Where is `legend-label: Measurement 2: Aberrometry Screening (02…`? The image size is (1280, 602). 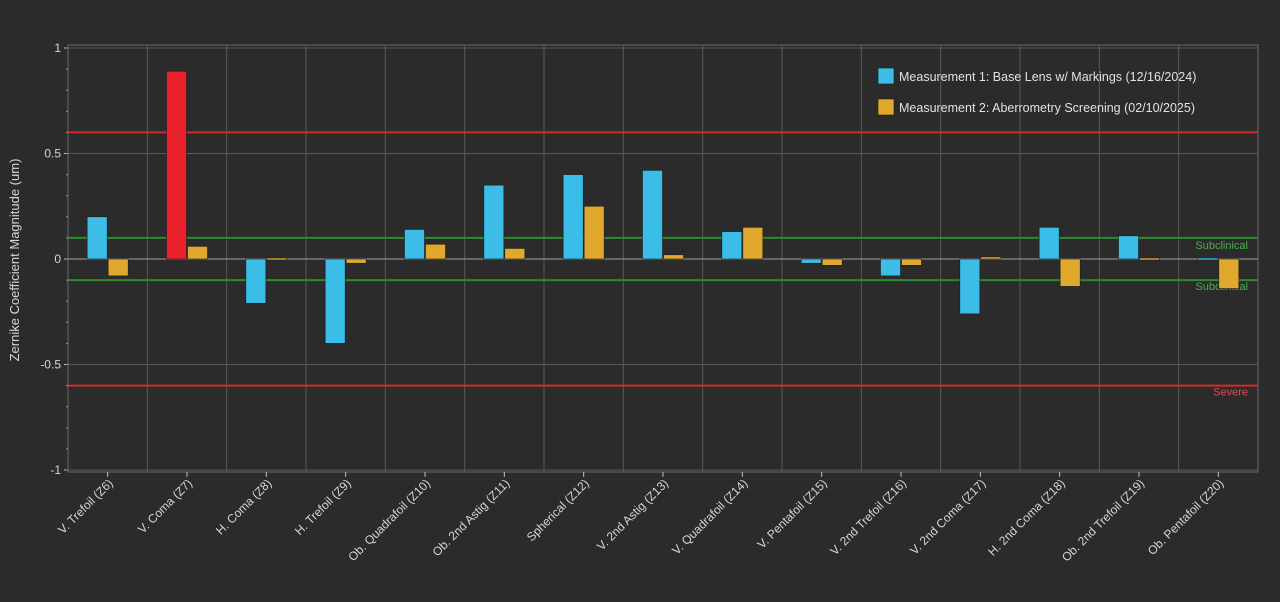
legend-label: Measurement 2: Aberrometry Screening (02… is located at coordinates (1047, 108).